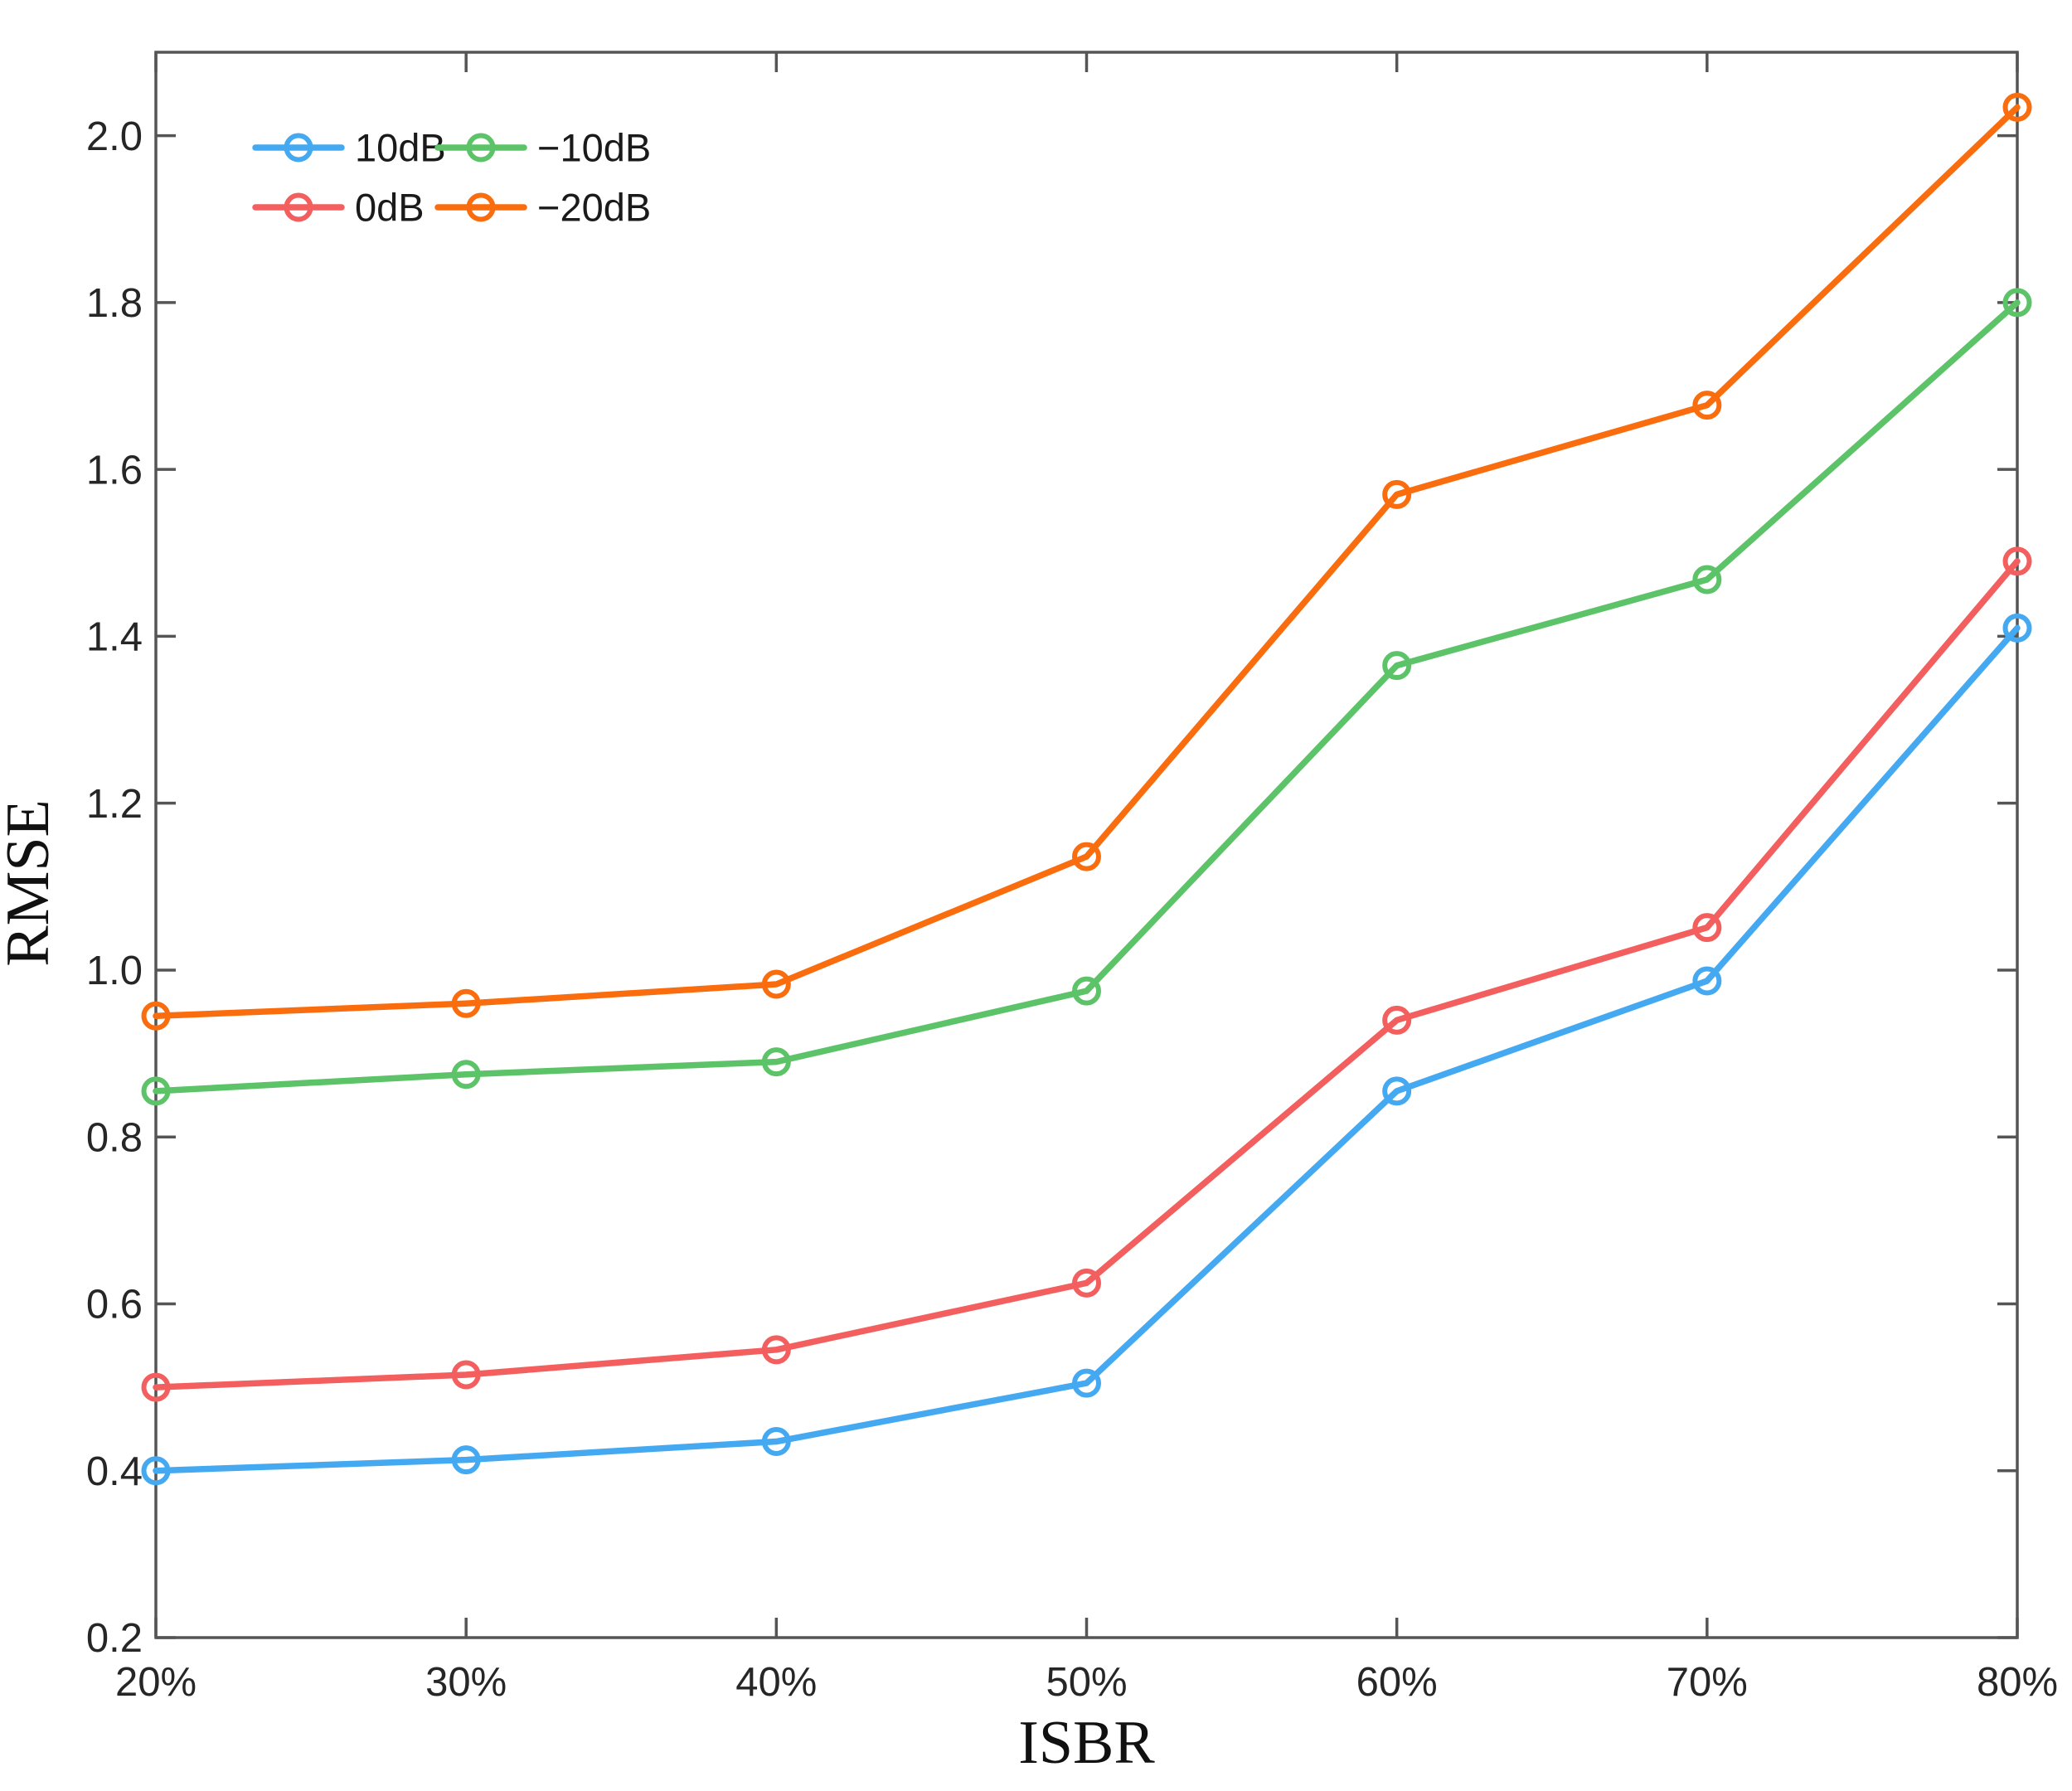  Describe the element at coordinates (466, 1375) in the screenshot. I see `data-point-0dB-30%` at that location.